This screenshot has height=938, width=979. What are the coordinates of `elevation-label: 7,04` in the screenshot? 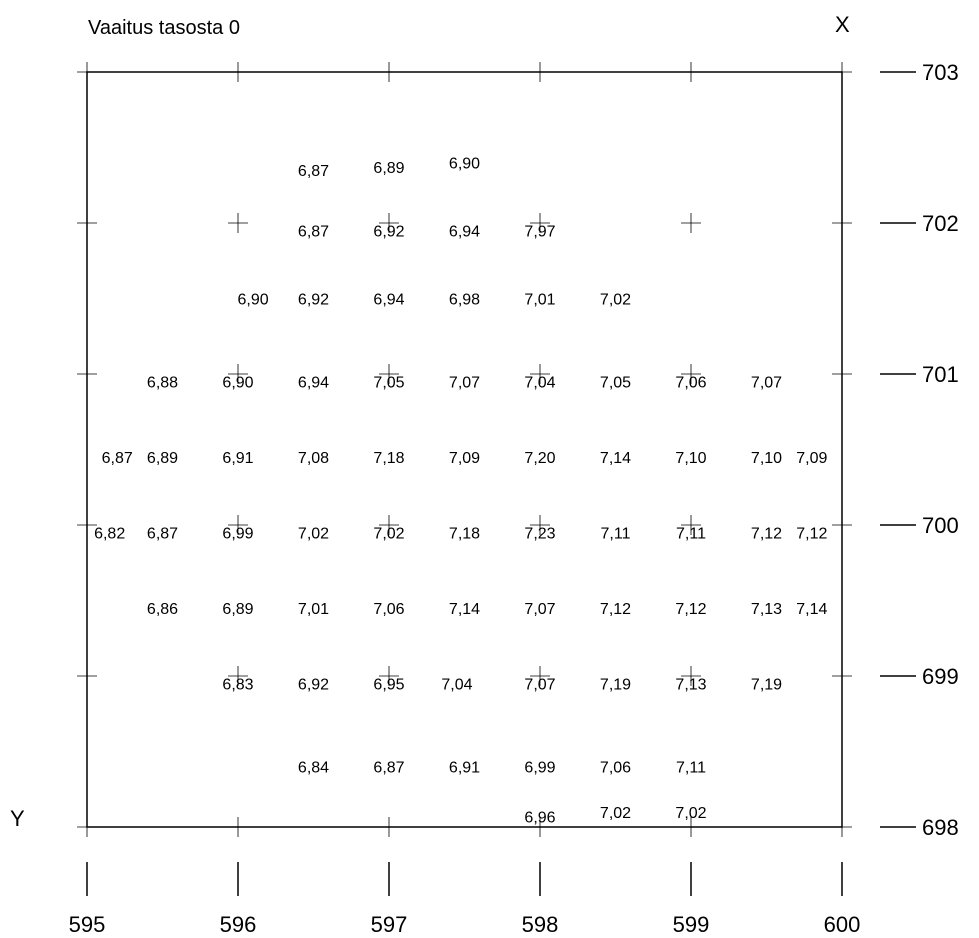 It's located at (456, 685).